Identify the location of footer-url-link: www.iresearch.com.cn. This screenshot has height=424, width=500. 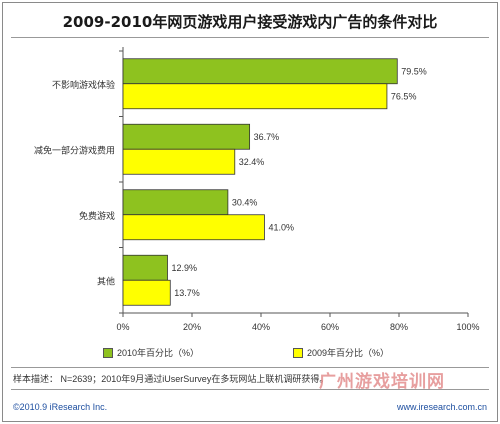
(441, 407).